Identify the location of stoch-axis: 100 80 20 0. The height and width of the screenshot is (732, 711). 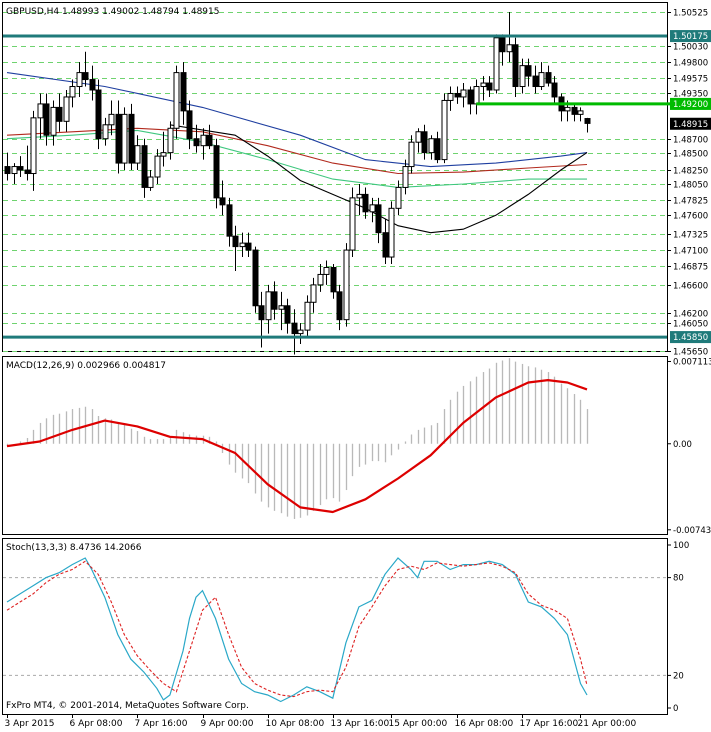
(678, 627).